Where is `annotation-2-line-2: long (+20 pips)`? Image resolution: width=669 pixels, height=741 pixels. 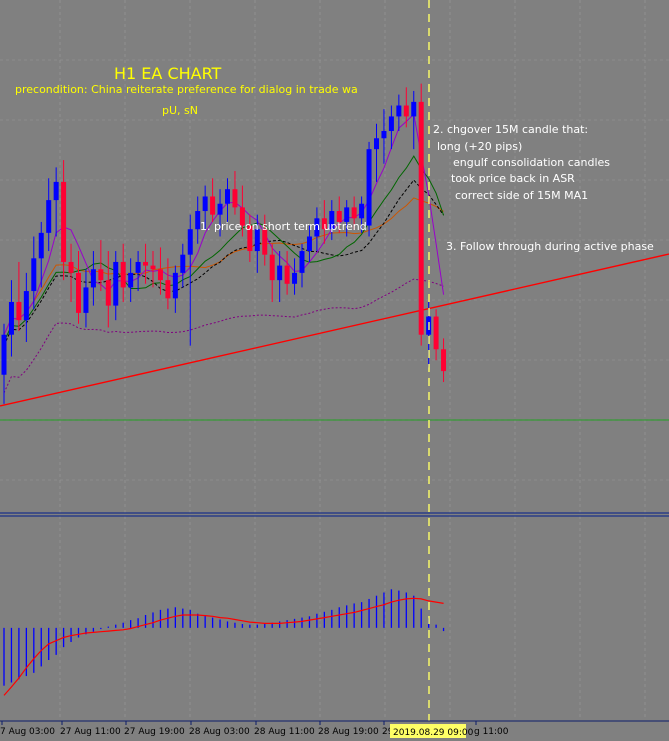 annotation-2-line-2: long (+20 pips) is located at coordinates (479, 146).